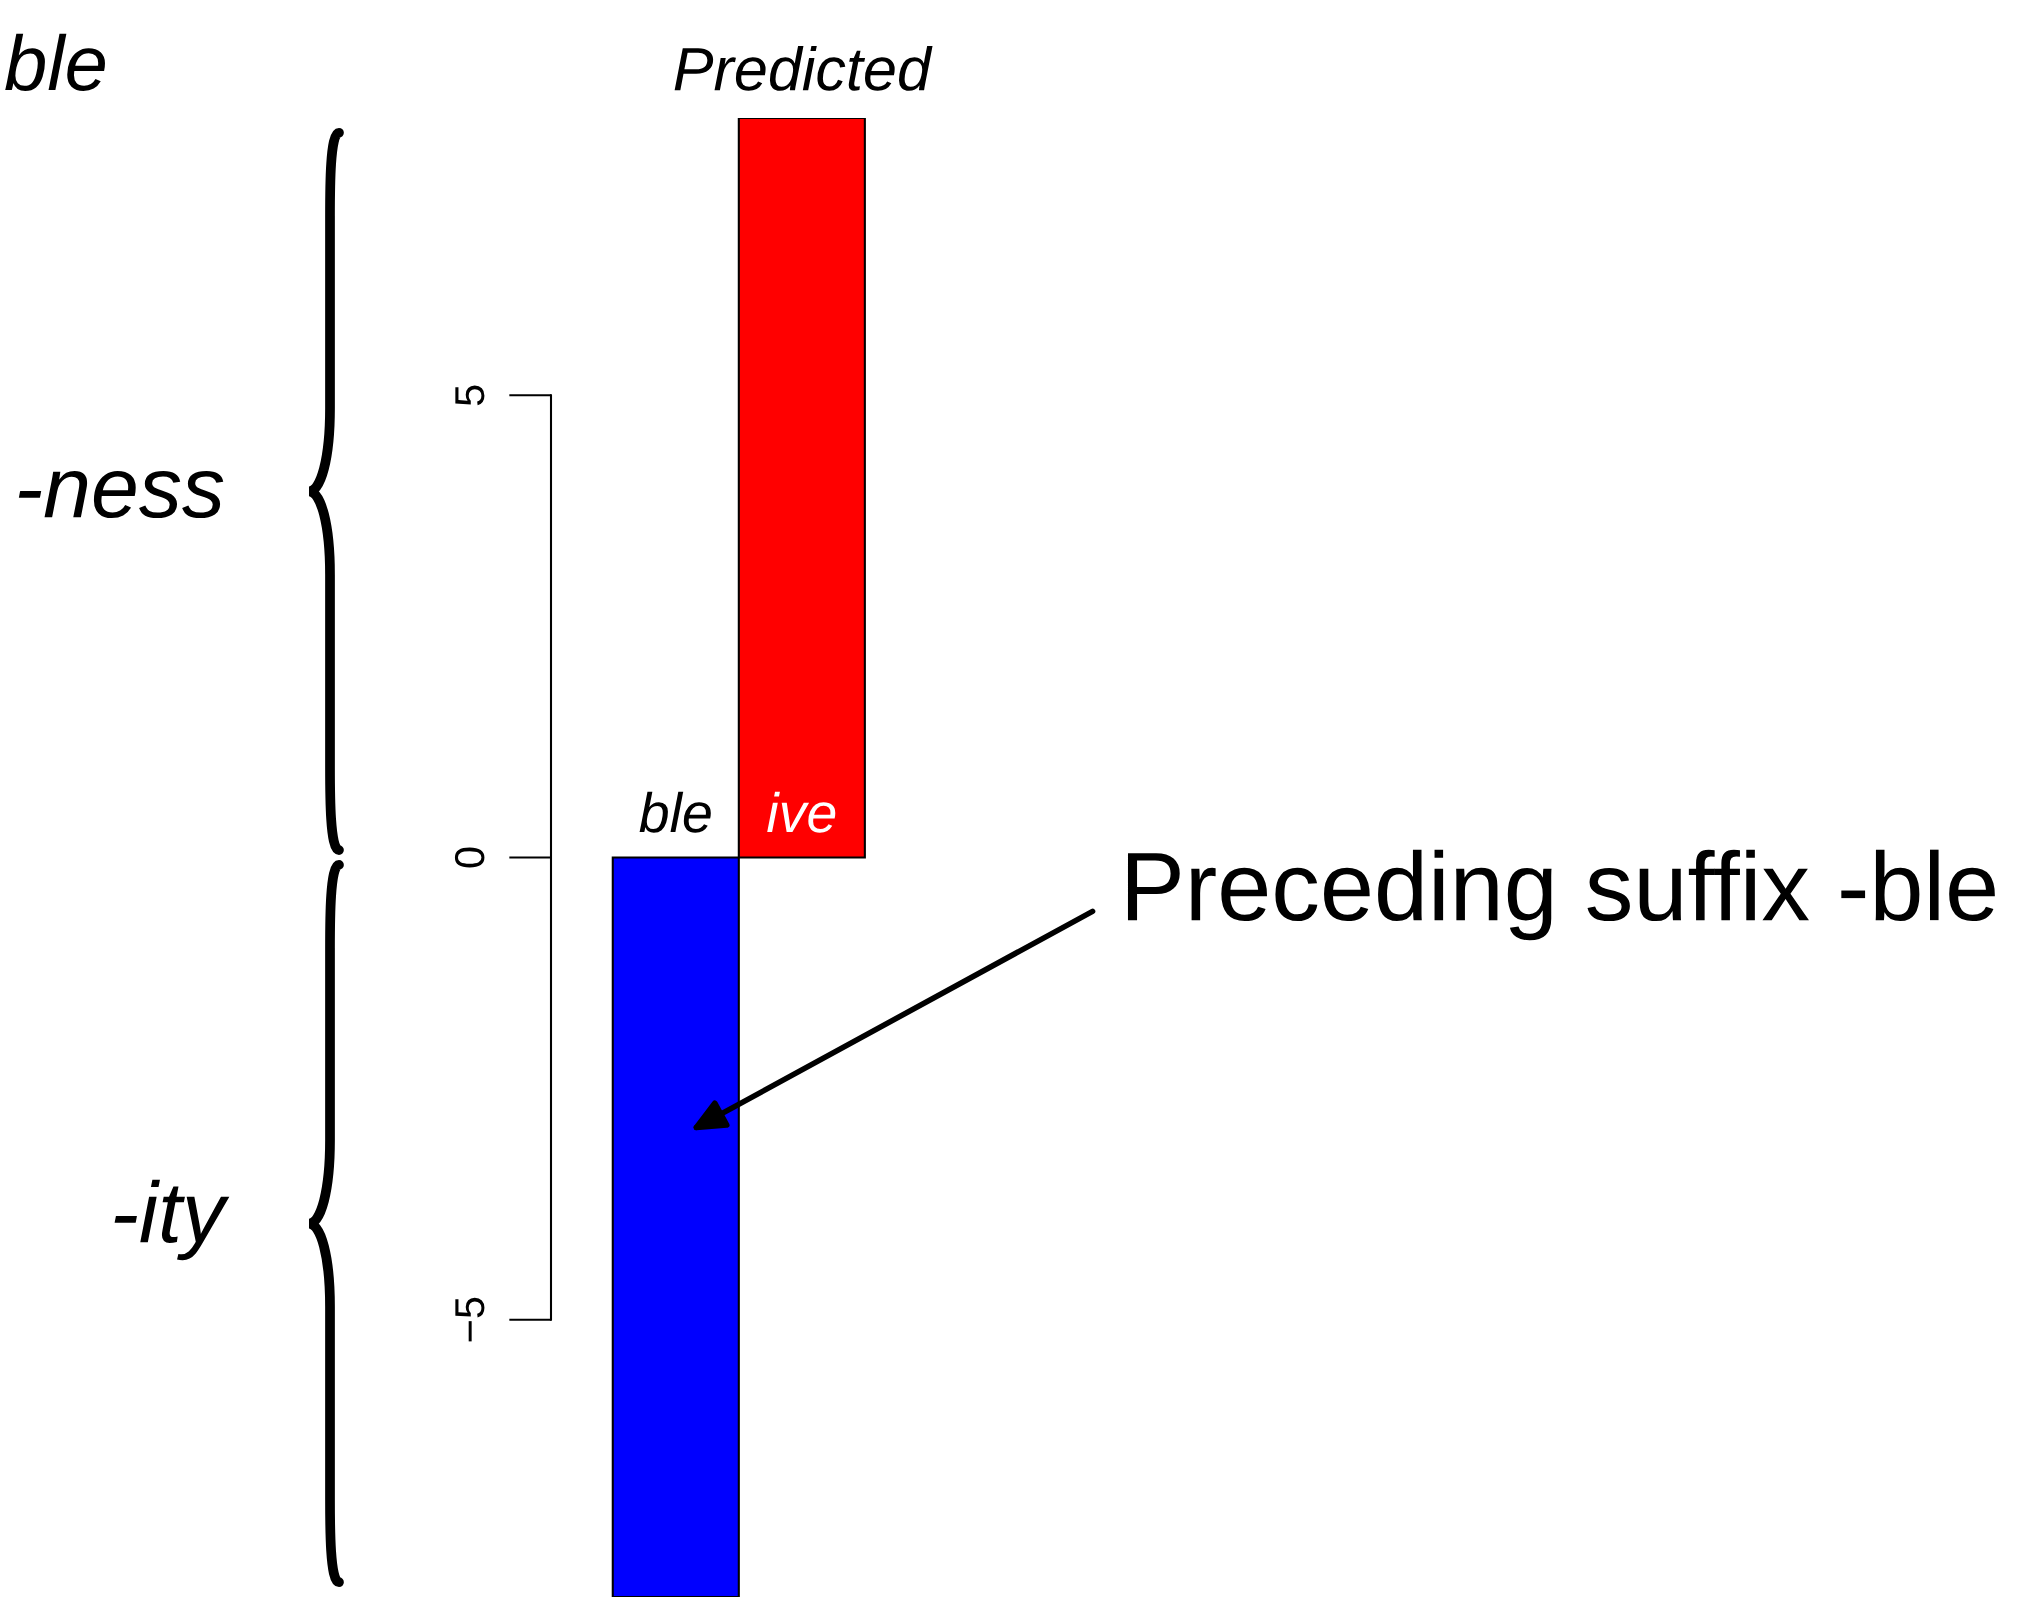 The width and height of the screenshot is (2036, 1597). Describe the element at coordinates (801, 812) in the screenshot. I see `x-tick-label: ive` at that location.